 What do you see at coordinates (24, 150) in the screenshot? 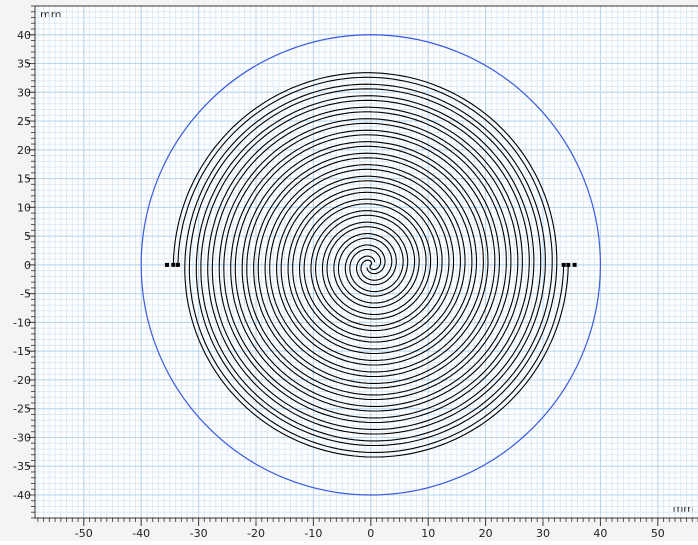
I see `y-tick-label: 20` at bounding box center [24, 150].